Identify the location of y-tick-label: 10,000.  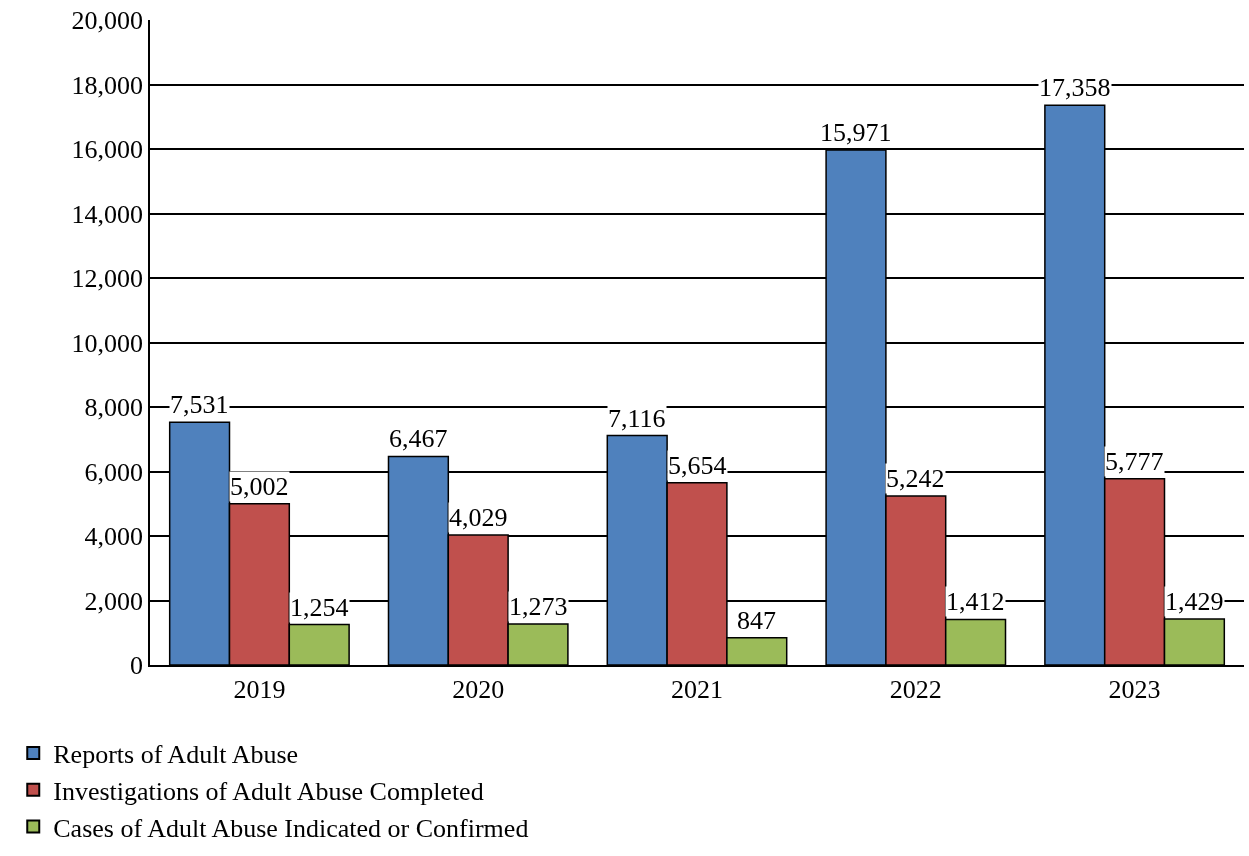
(107, 343).